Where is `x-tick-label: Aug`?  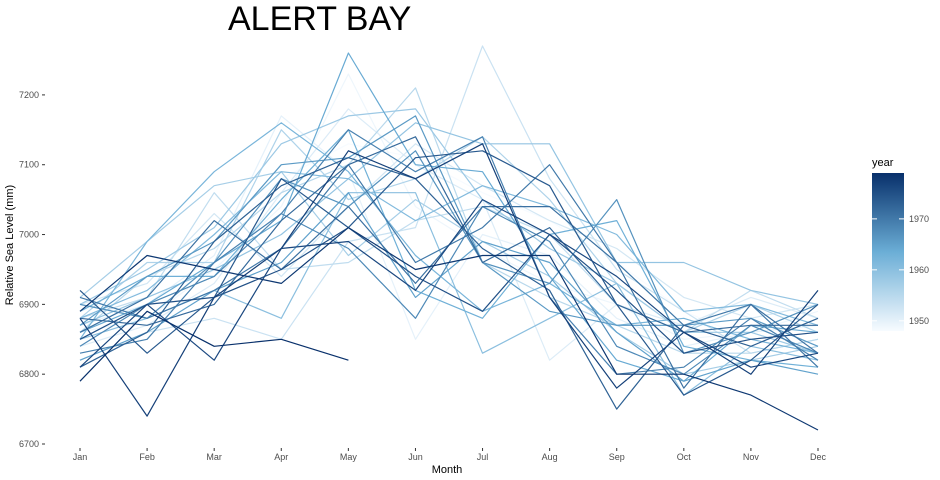
x-tick-label: Aug is located at coordinates (550, 457).